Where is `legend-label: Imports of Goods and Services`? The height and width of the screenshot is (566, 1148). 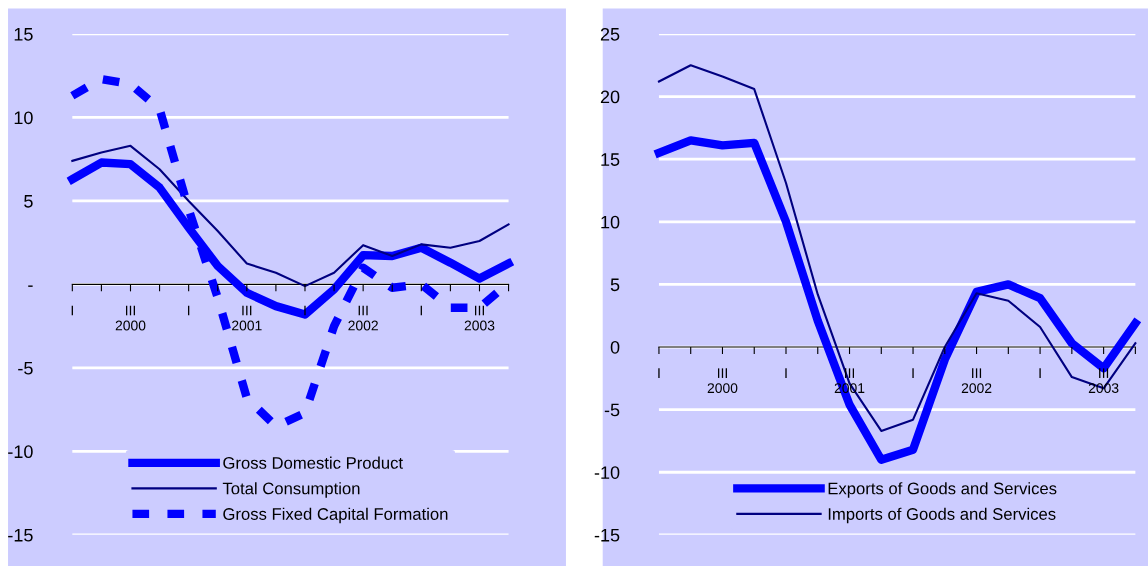 legend-label: Imports of Goods and Services is located at coordinates (942, 515).